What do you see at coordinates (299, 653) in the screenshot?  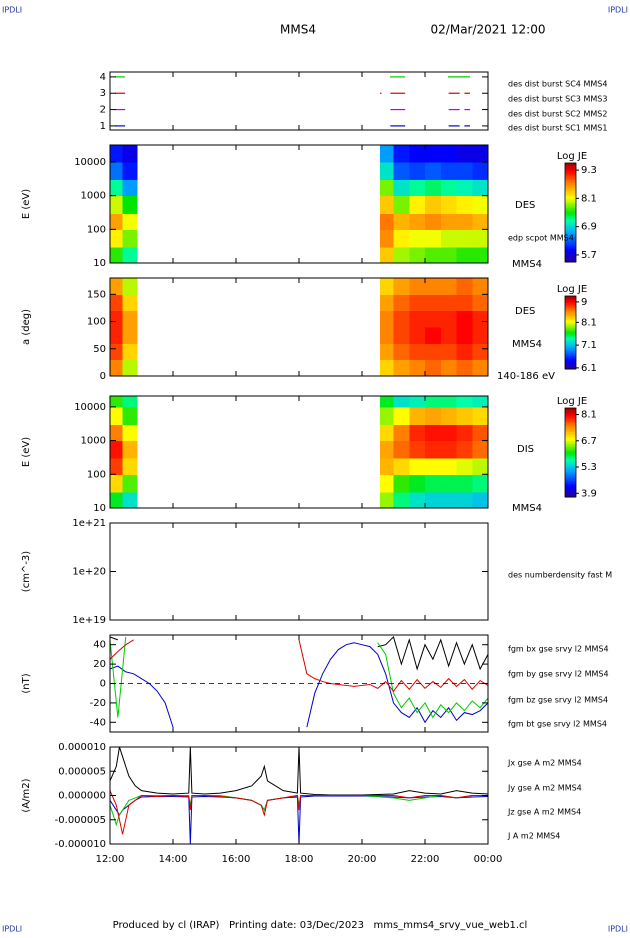 I see `series-line` at bounding box center [299, 653].